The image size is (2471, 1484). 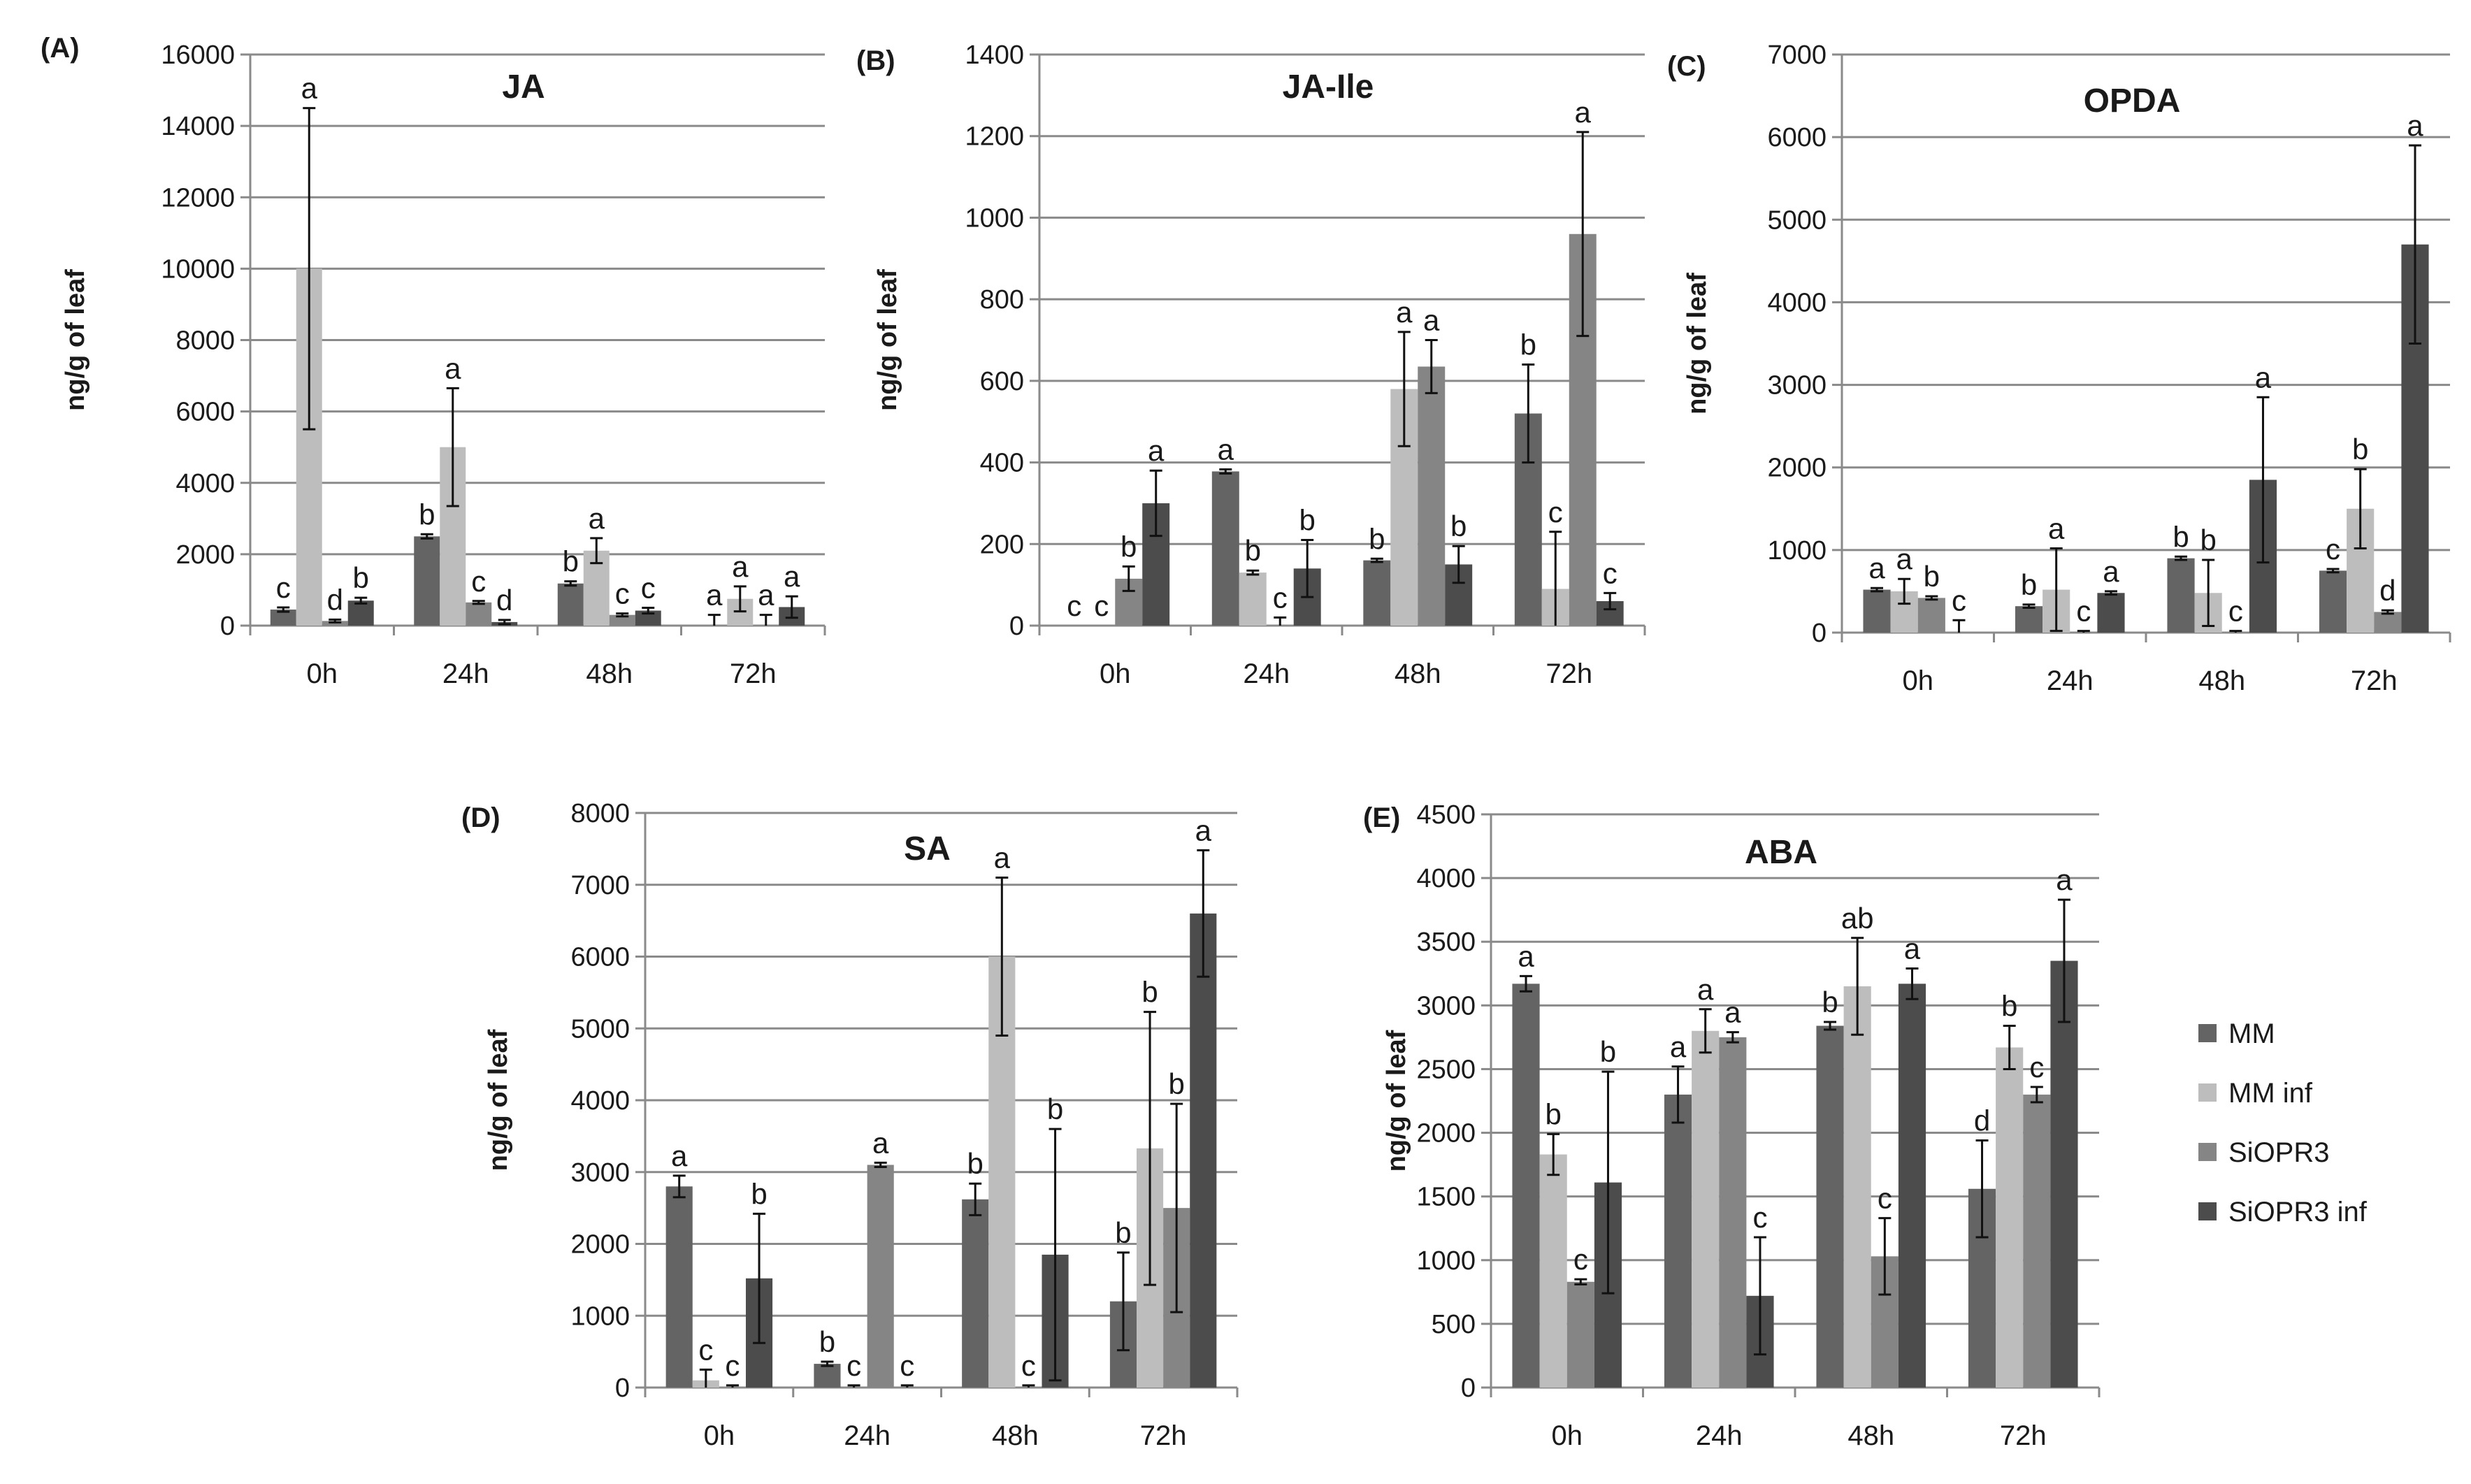 What do you see at coordinates (600, 1173) in the screenshot?
I see `chart-3-ytick-label: 3000` at bounding box center [600, 1173].